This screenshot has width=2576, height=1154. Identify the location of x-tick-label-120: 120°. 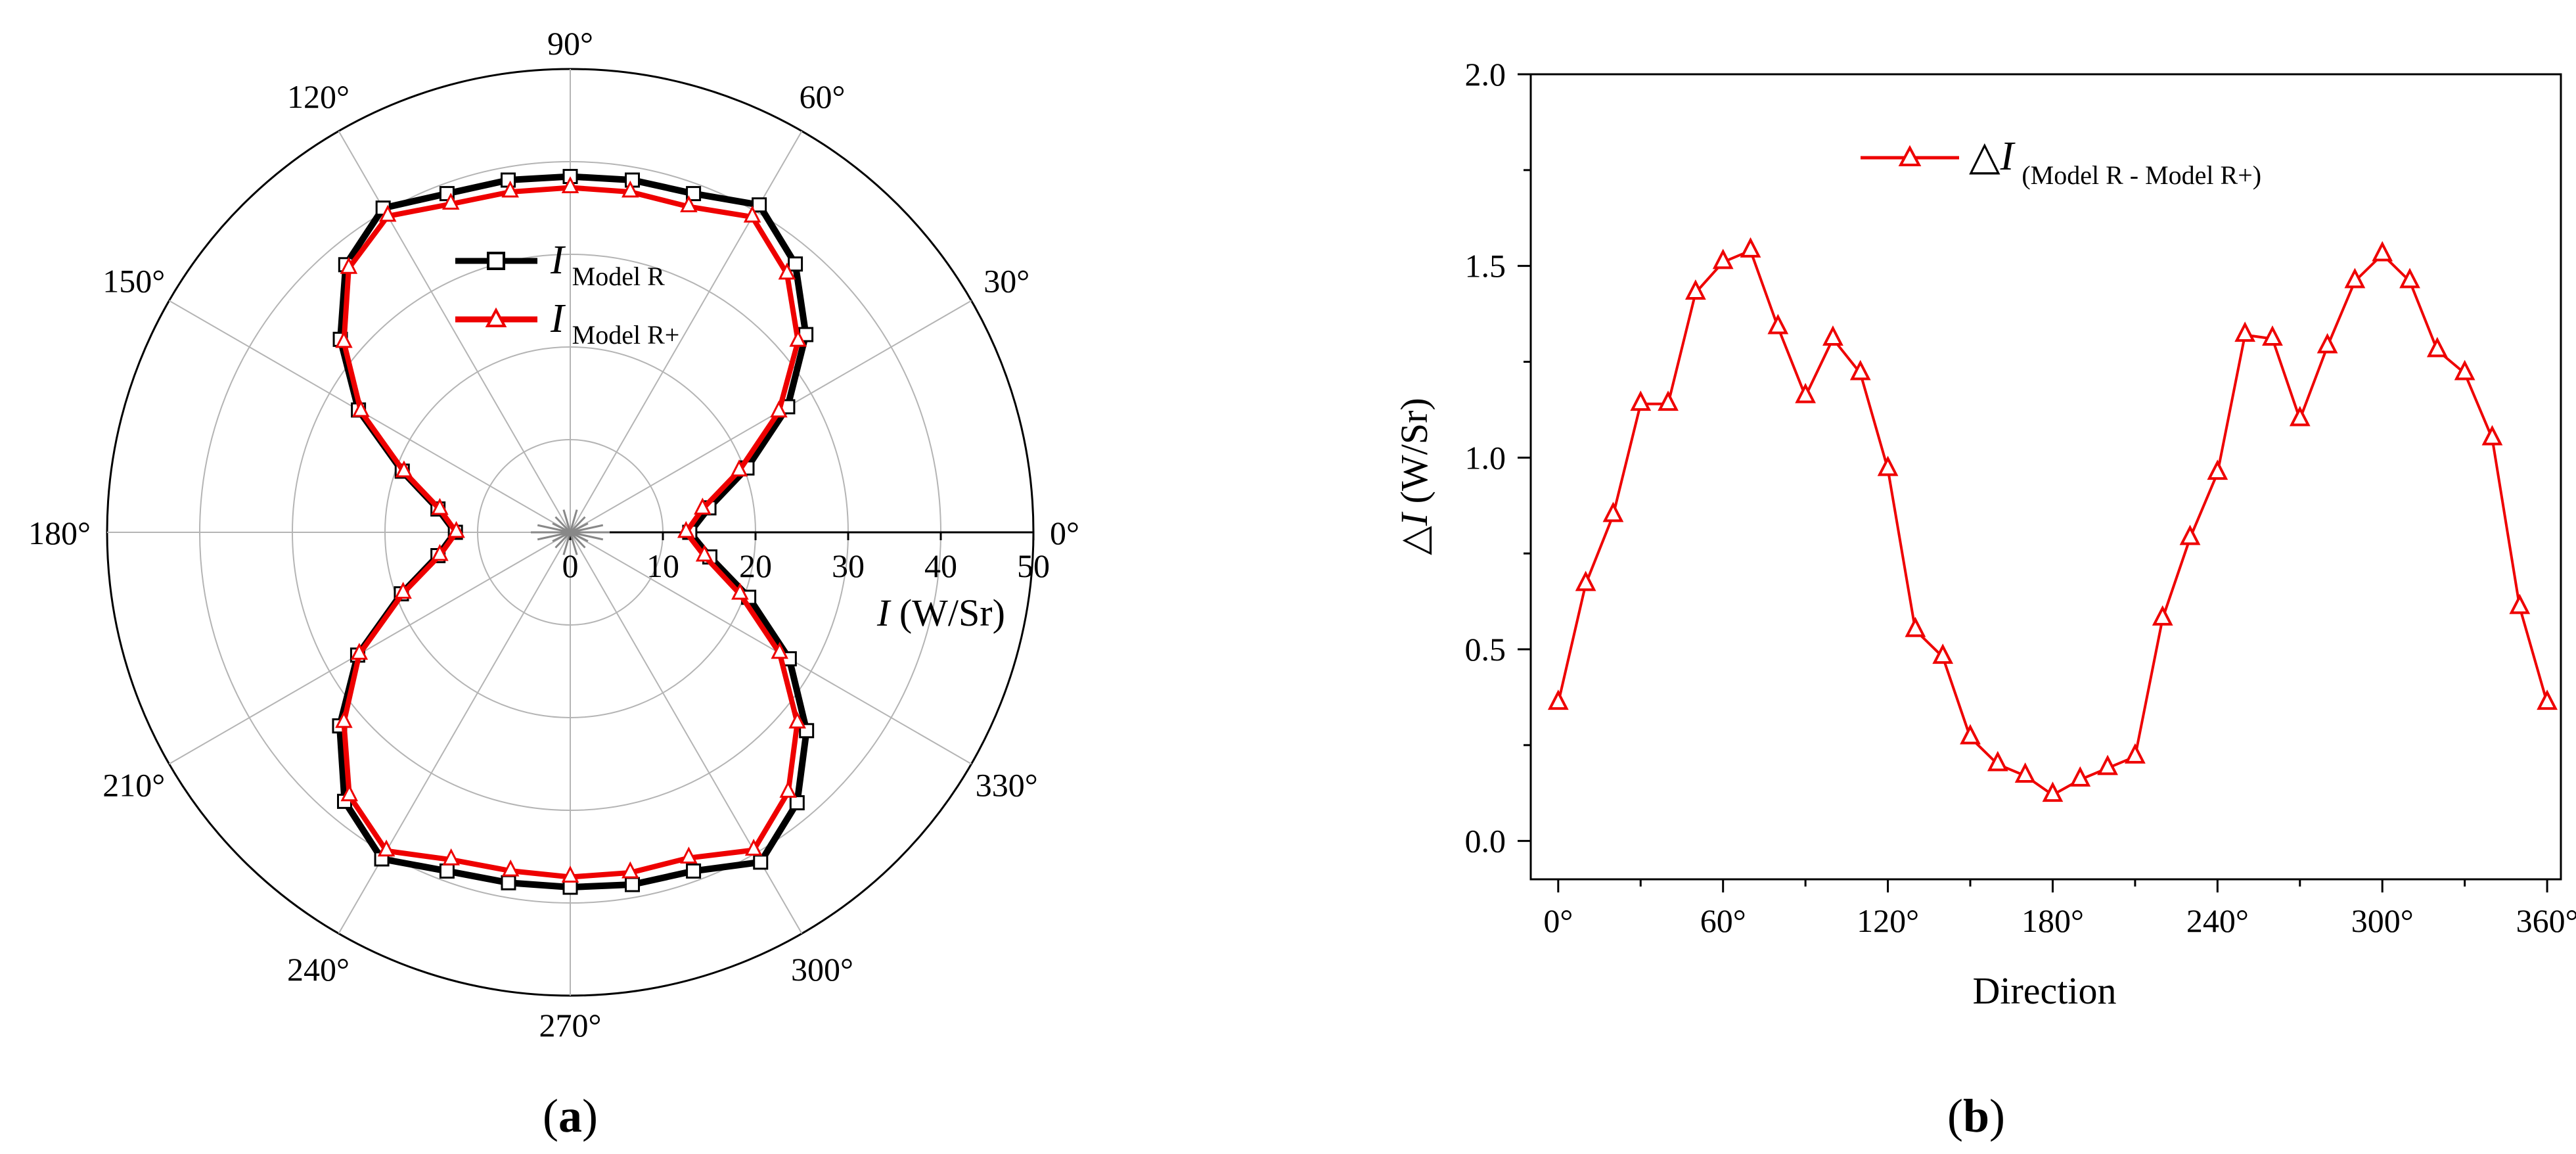
(1888, 920).